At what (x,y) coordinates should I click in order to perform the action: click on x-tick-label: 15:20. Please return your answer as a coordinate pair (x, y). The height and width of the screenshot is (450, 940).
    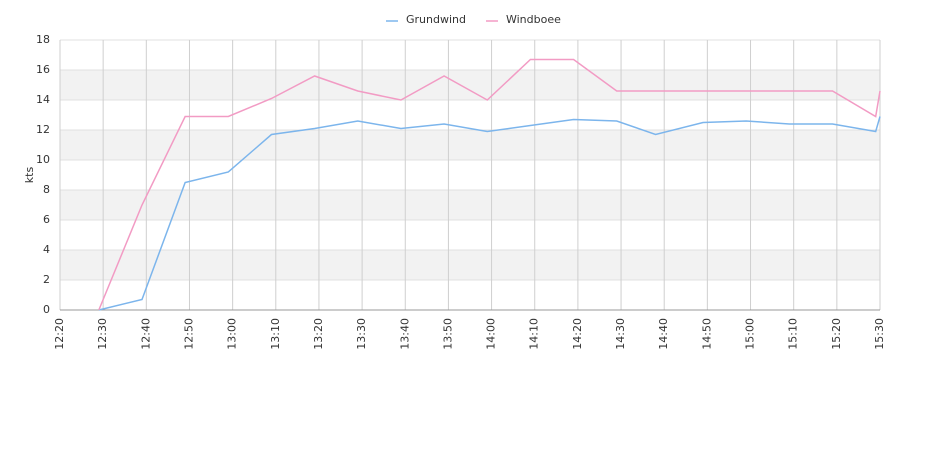
    Looking at the image, I should click on (836, 334).